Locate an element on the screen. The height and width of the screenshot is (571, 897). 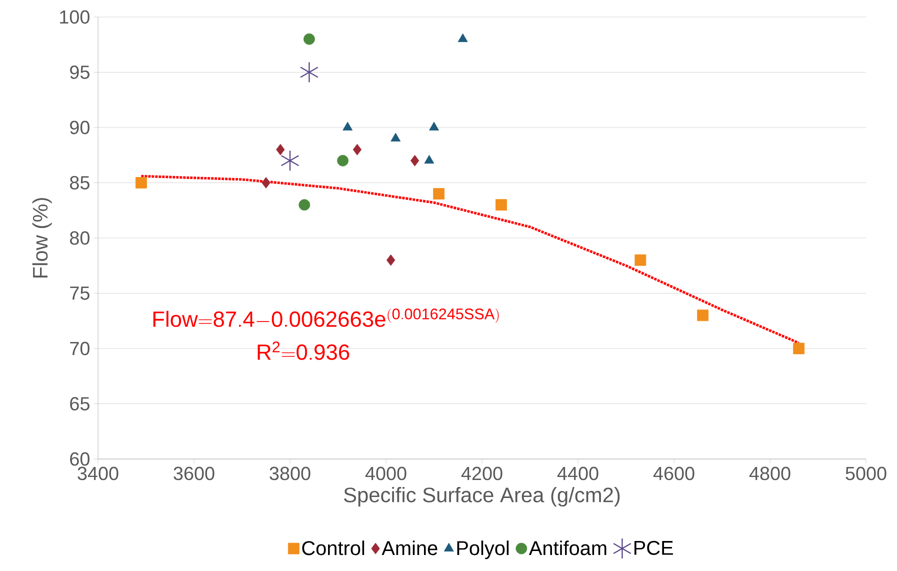
y-tick-label: 90 is located at coordinates (80, 127).